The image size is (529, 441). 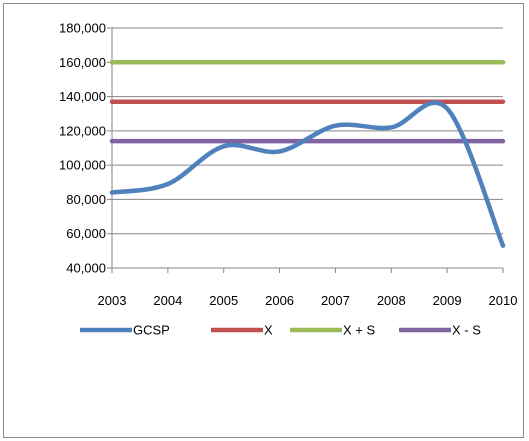 I want to click on x-tick-label: 2009, so click(x=447, y=300).